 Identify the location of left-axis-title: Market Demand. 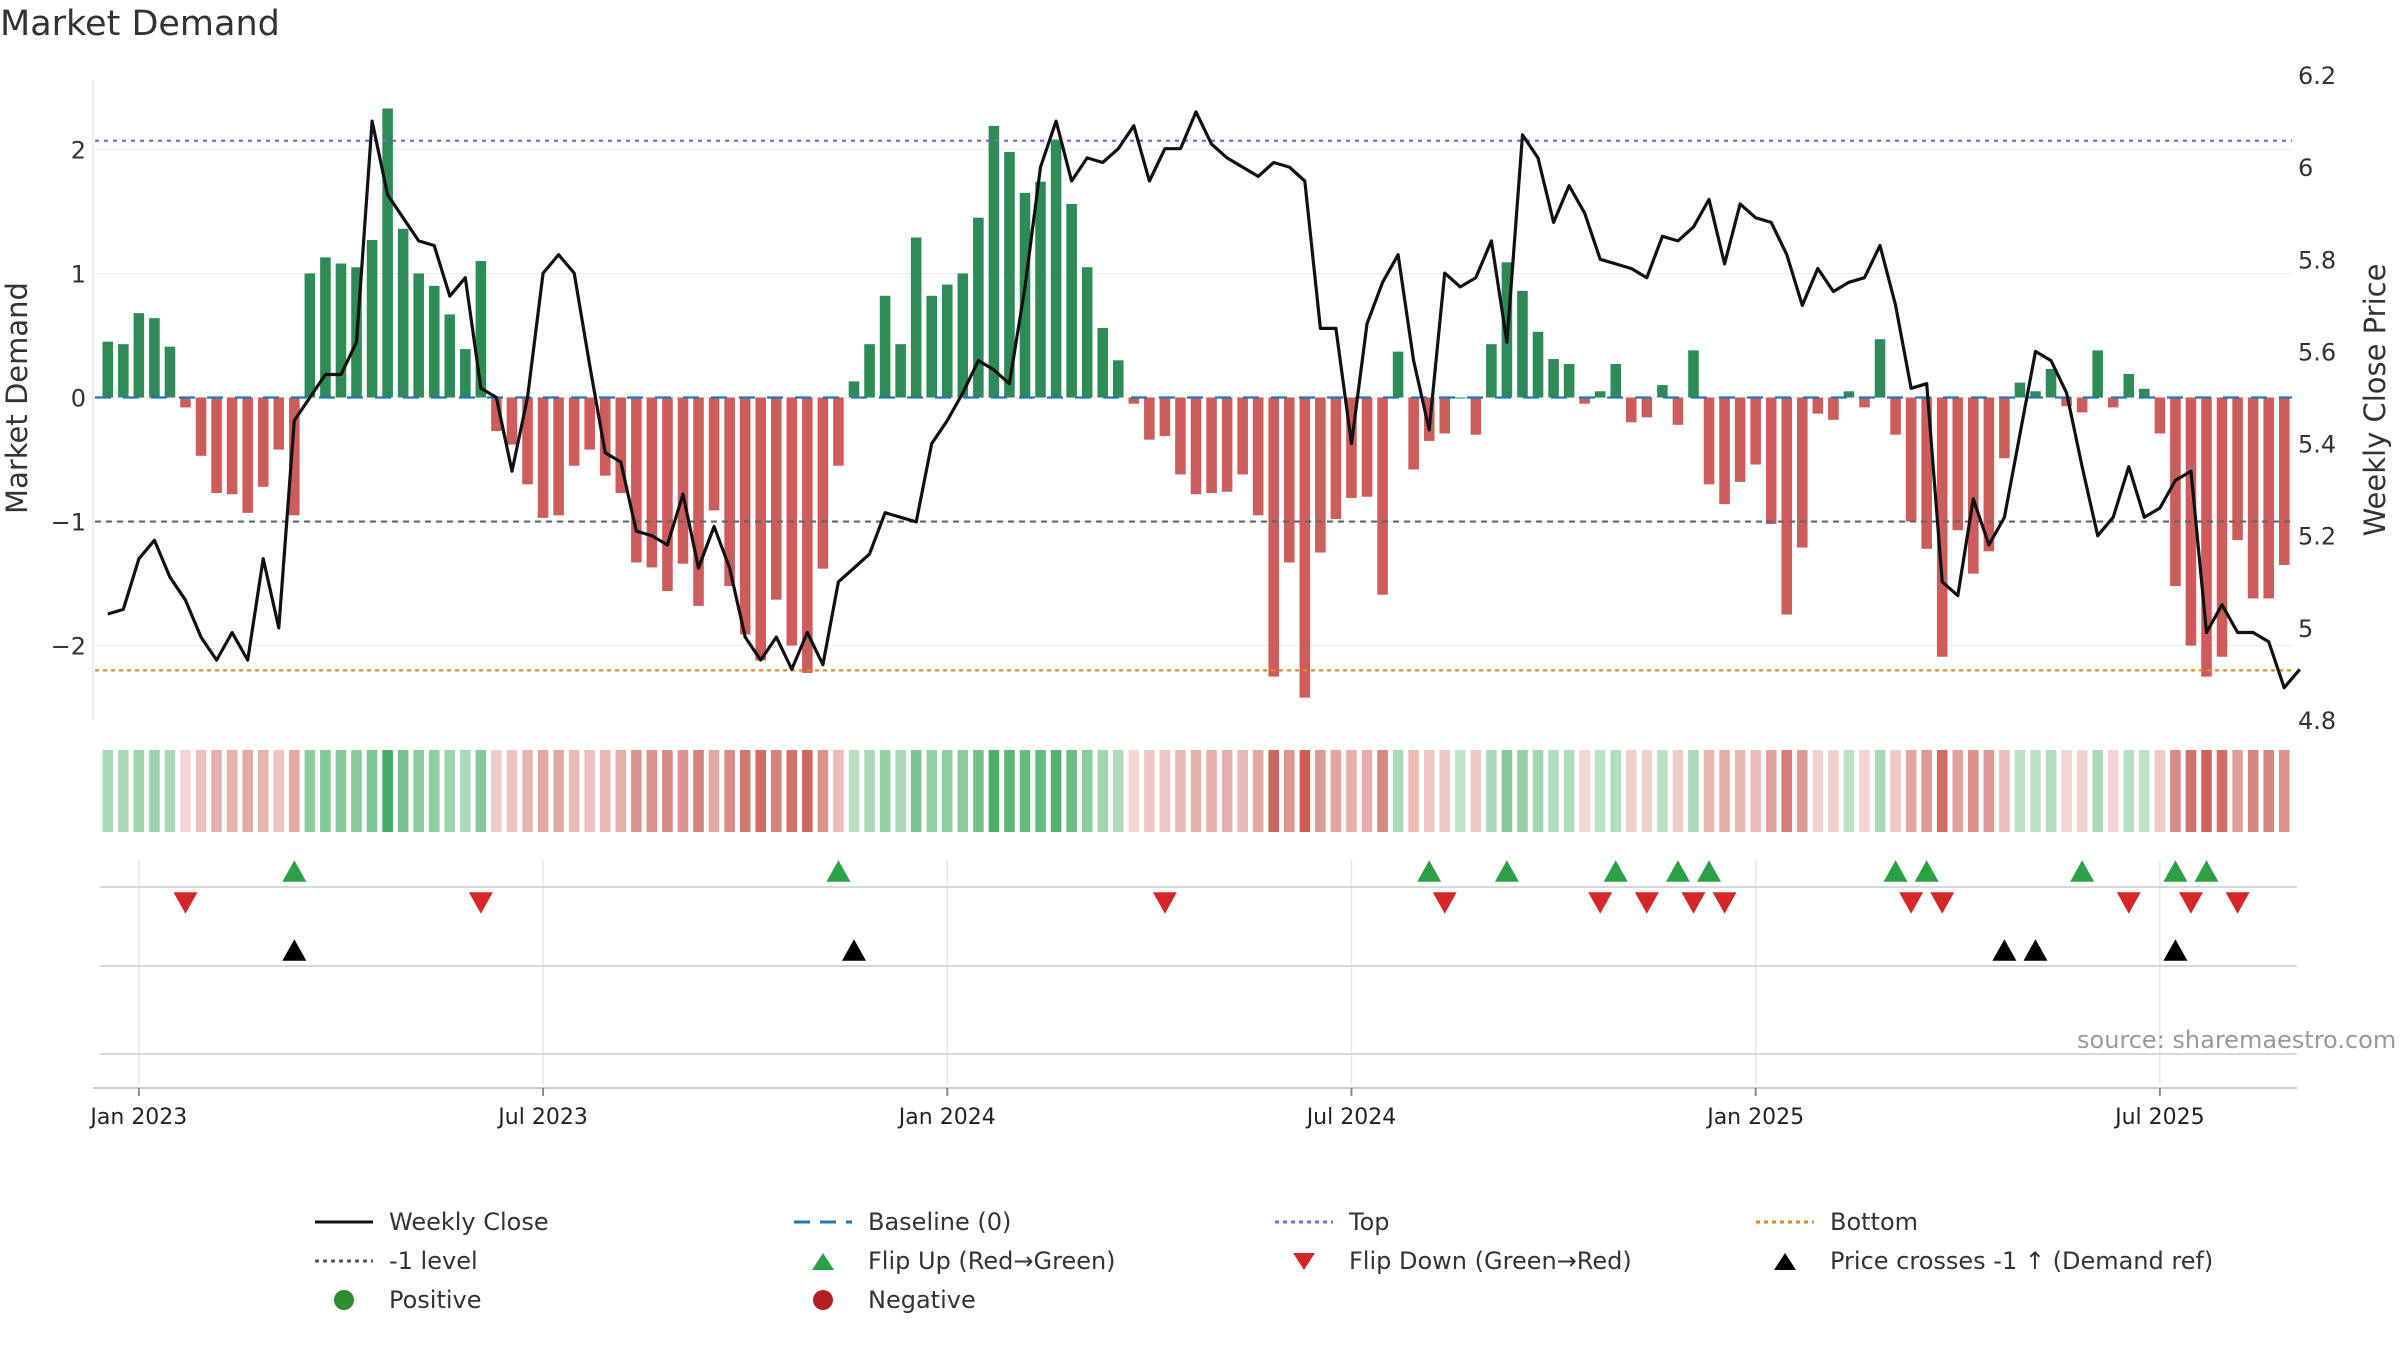
(17, 398).